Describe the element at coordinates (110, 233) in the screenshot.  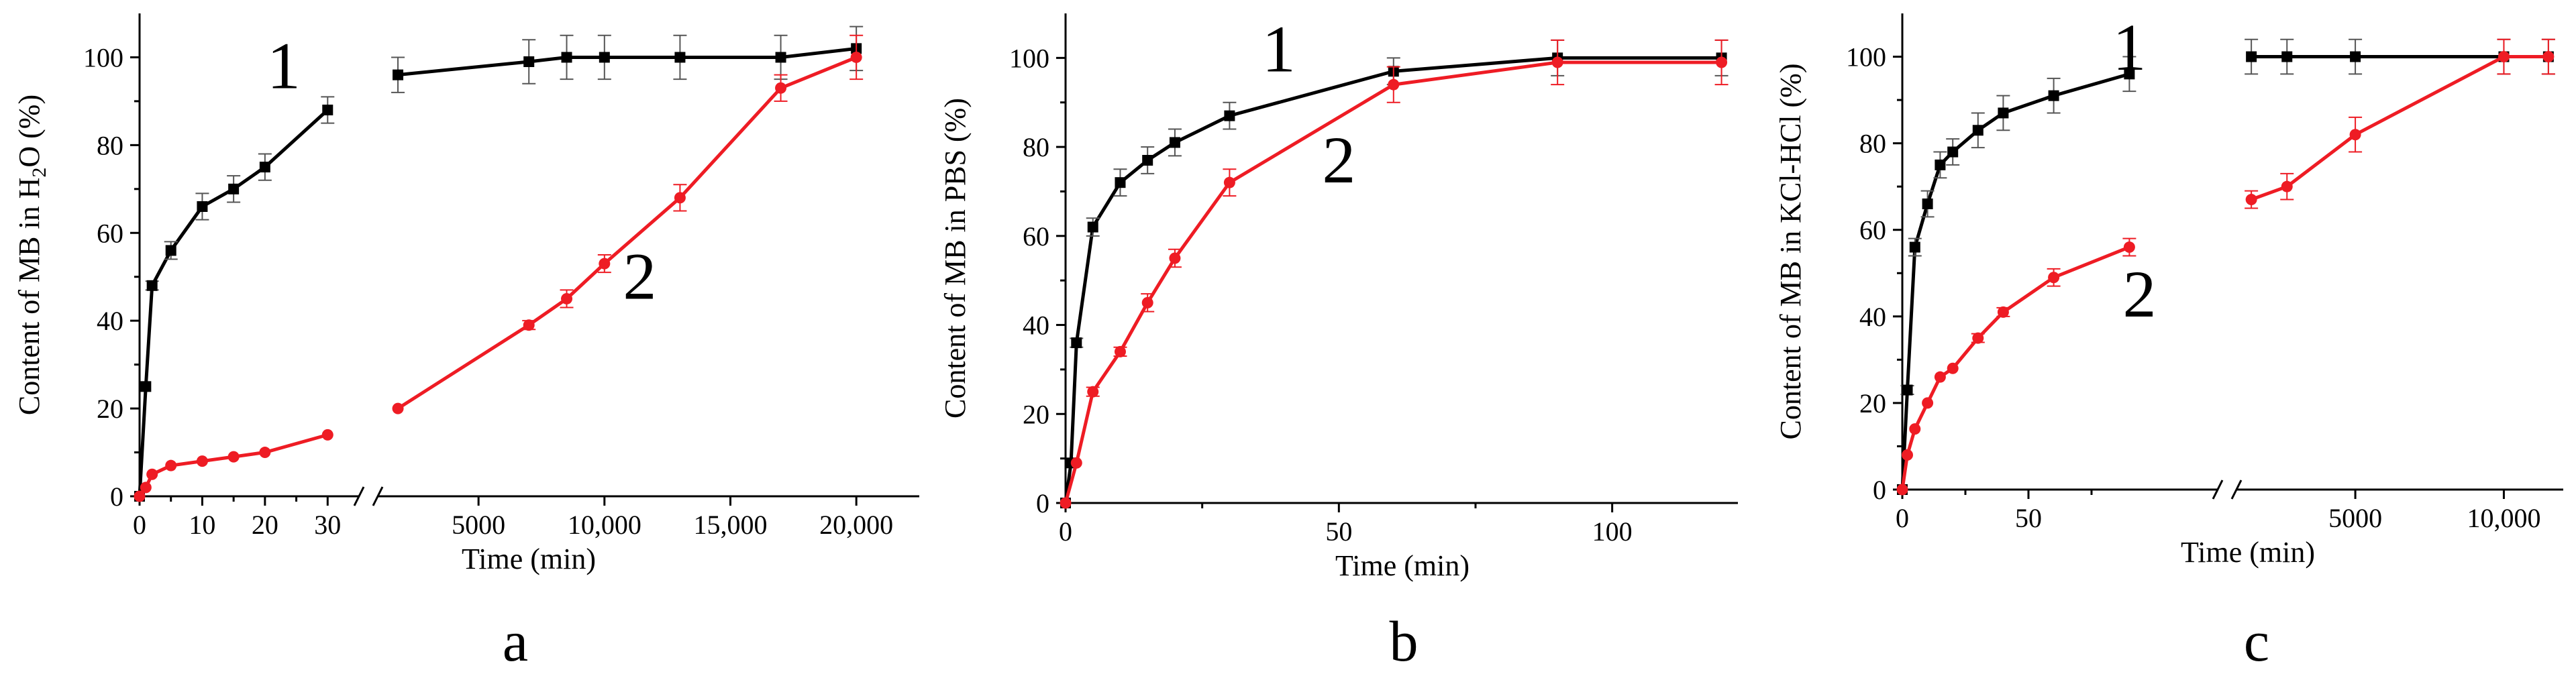
I see `y-tick-label: 60` at that location.